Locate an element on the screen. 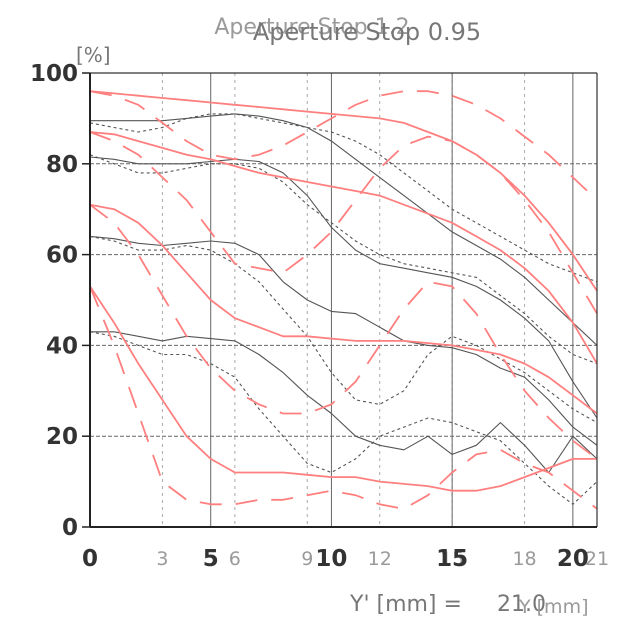 The image size is (622, 640). x-tick-label-major: 0 is located at coordinates (90, 559).